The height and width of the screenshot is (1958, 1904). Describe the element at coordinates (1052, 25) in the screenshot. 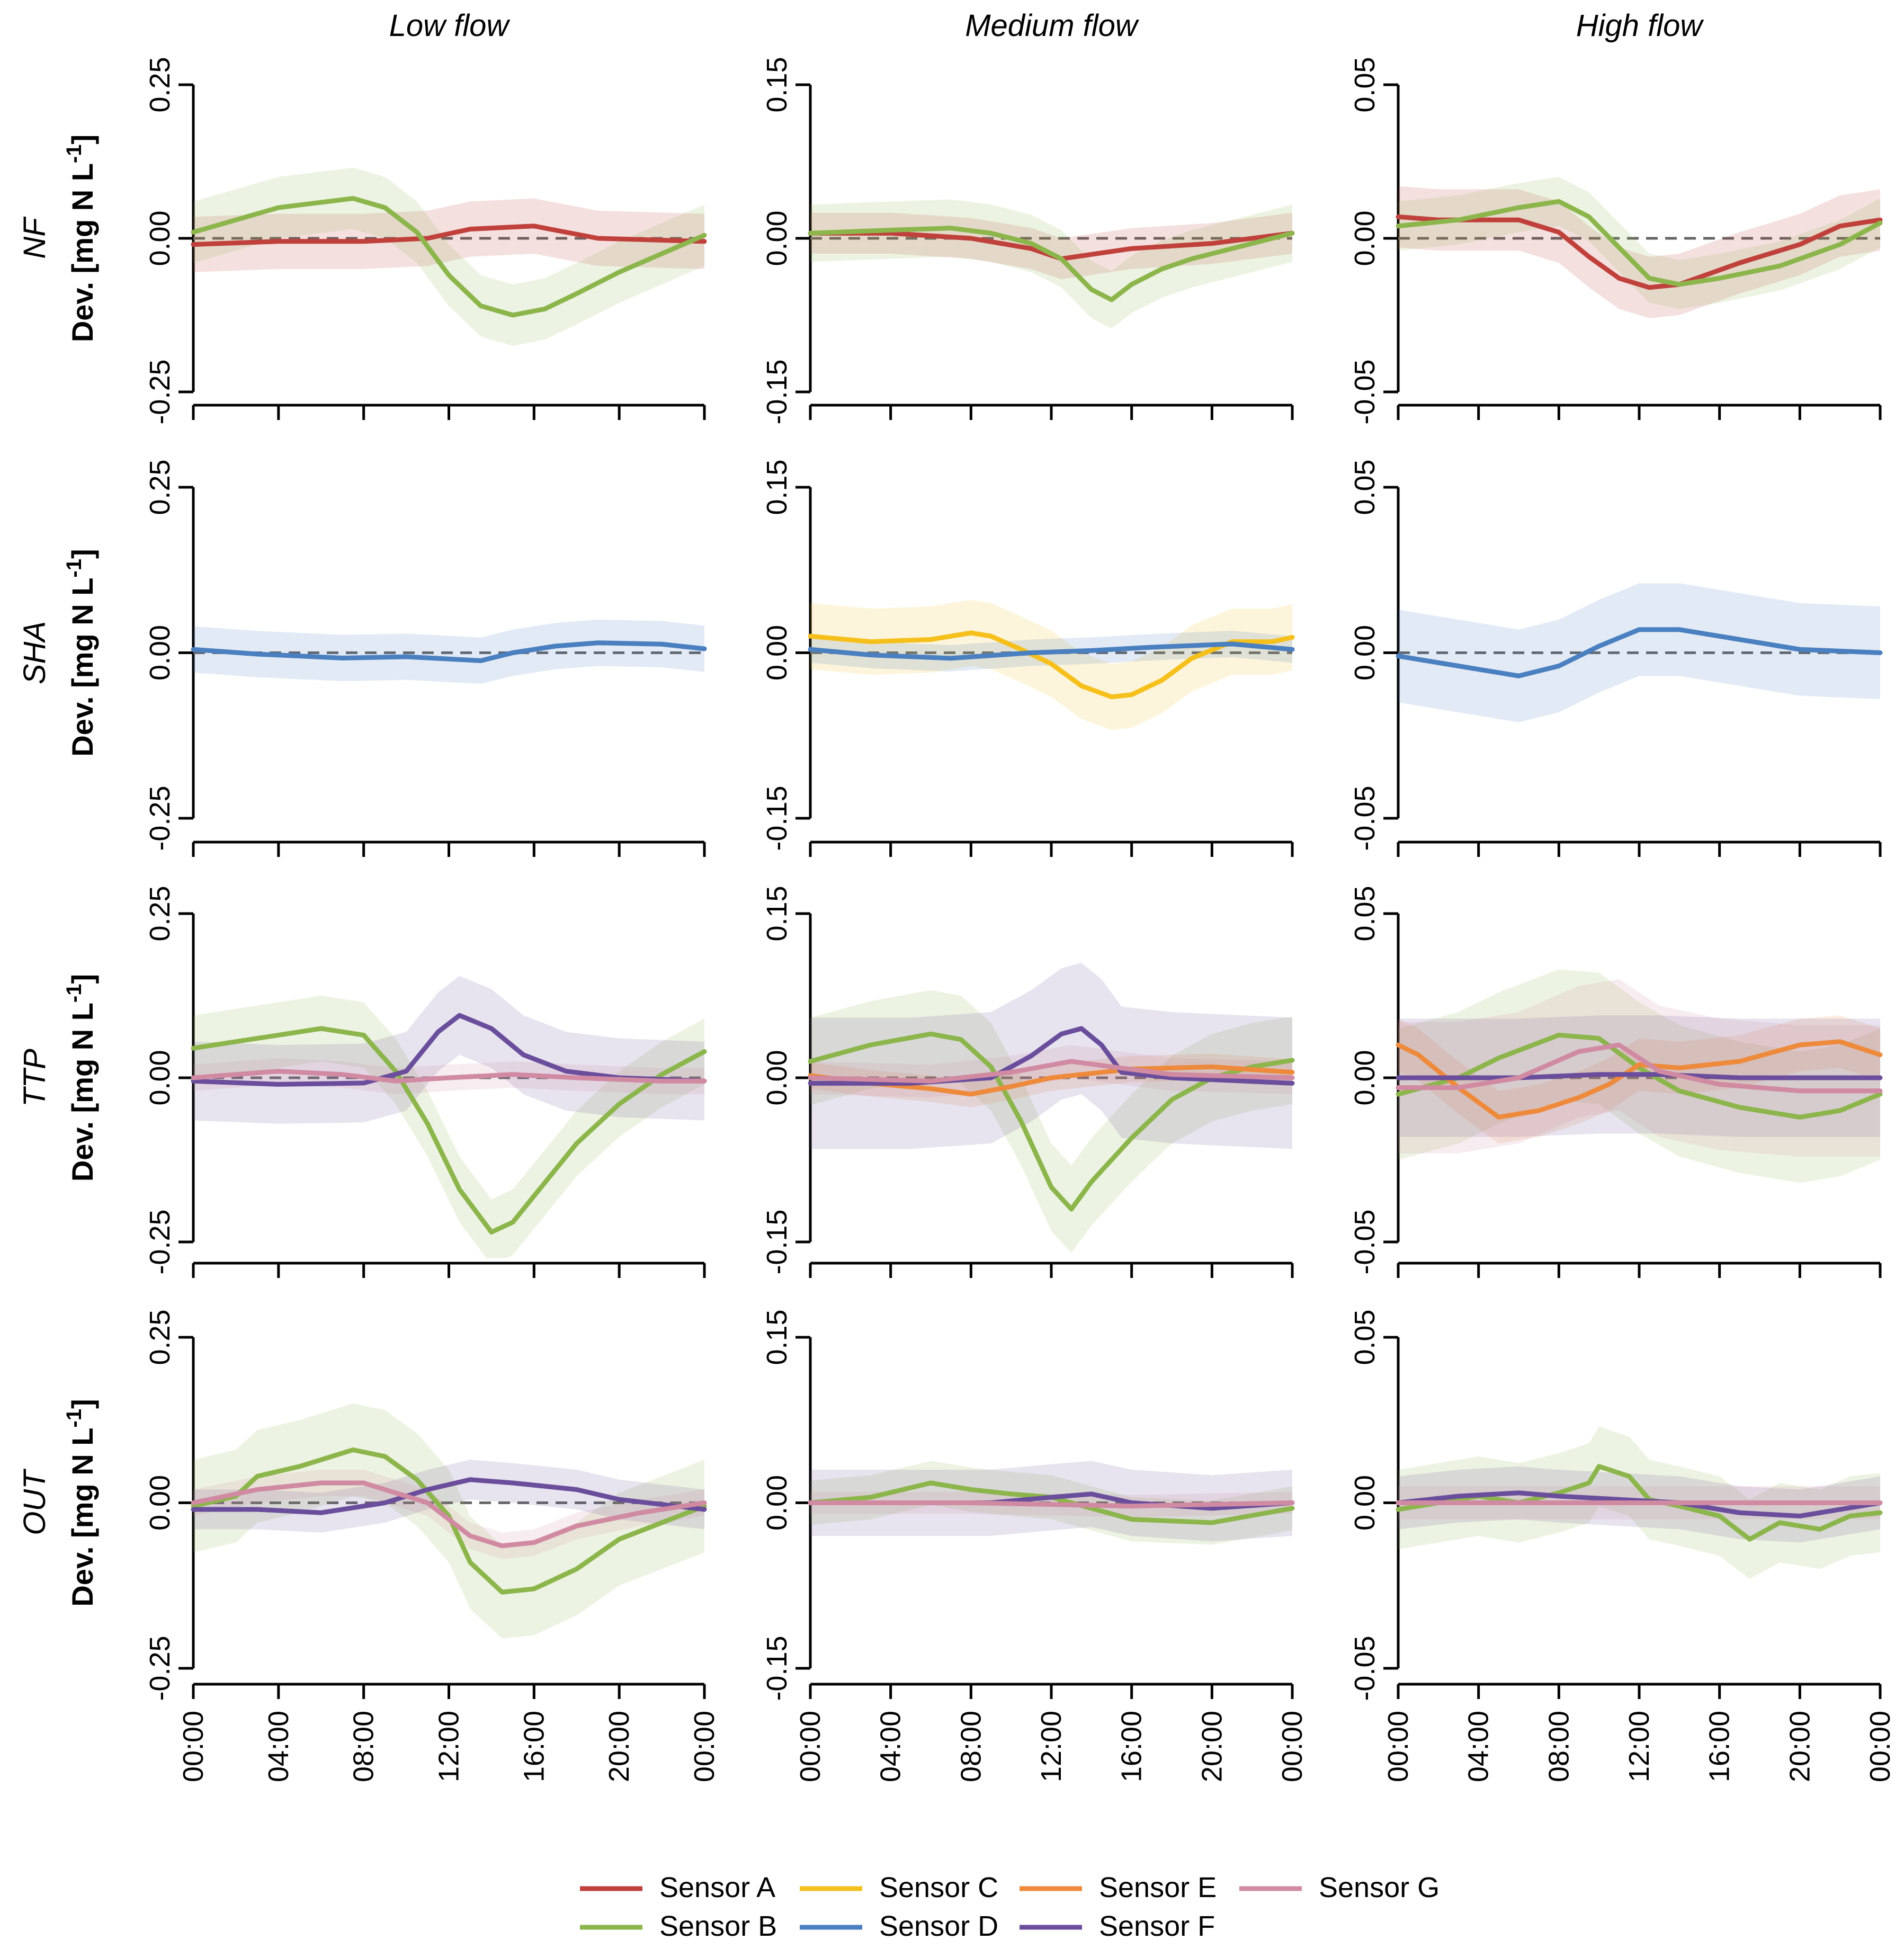

I see `column-title: Medium flow` at that location.